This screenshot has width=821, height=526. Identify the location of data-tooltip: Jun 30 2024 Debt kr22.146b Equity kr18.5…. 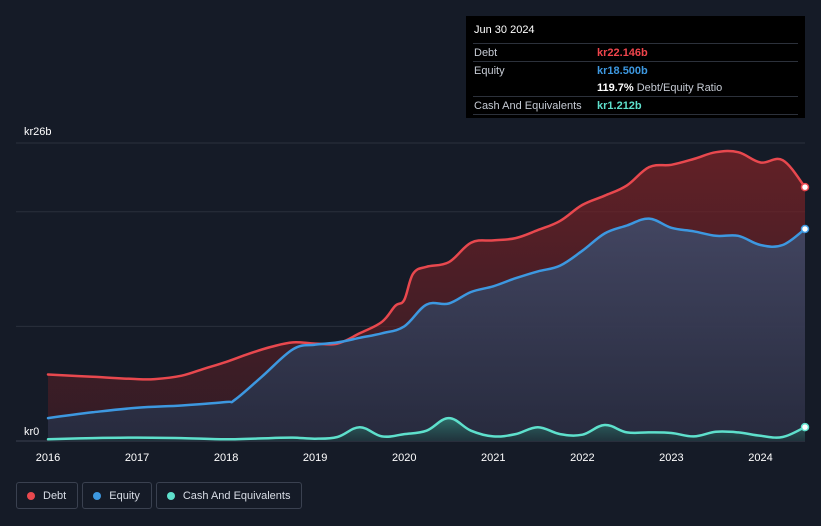
(635, 67).